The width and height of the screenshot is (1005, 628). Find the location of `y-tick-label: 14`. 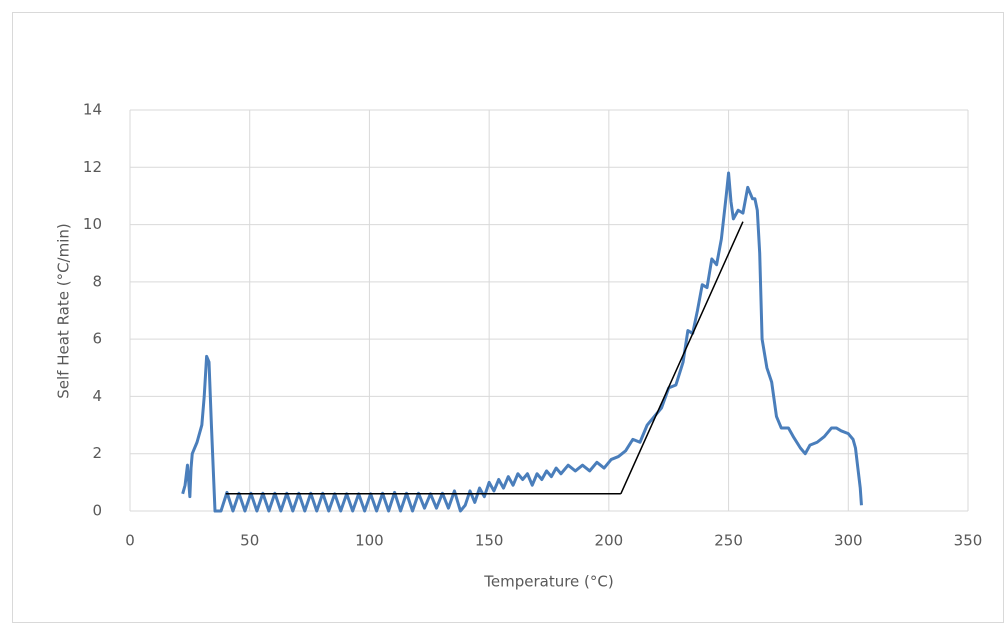

y-tick-label: 14 is located at coordinates (92, 110).